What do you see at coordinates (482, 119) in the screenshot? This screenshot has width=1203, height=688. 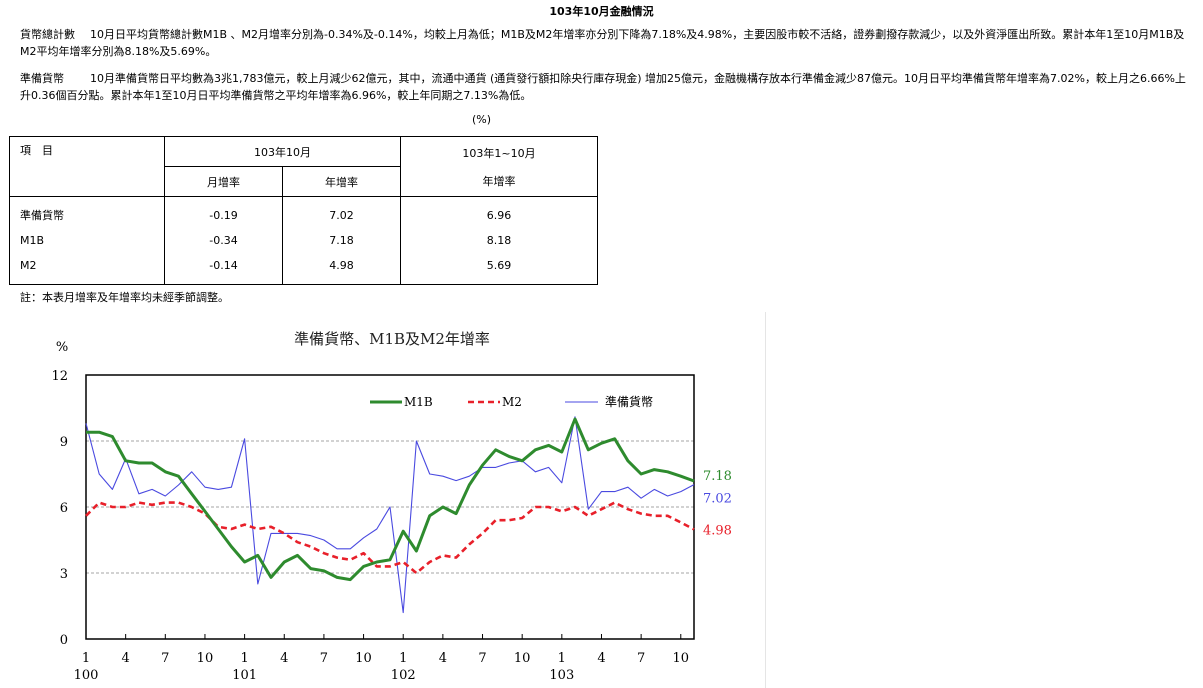 I see `table-unit: (%)` at bounding box center [482, 119].